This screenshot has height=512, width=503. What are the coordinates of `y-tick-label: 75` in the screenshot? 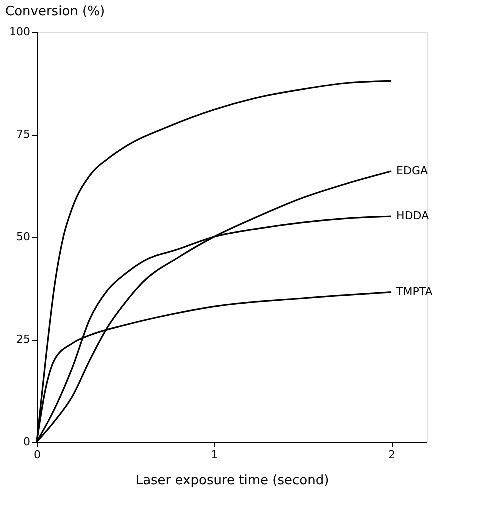 It's located at (23, 134).